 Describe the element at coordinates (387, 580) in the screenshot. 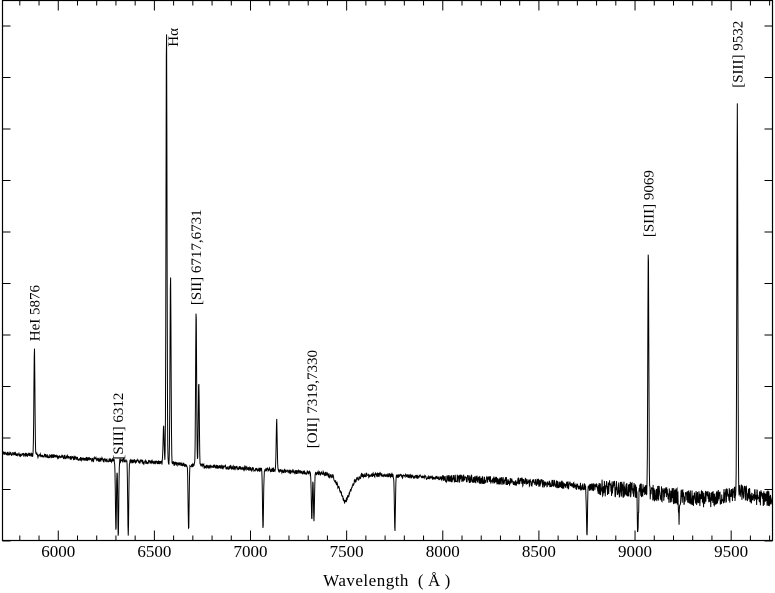

I see `x-axis-title: Wavelength ( Å )` at that location.